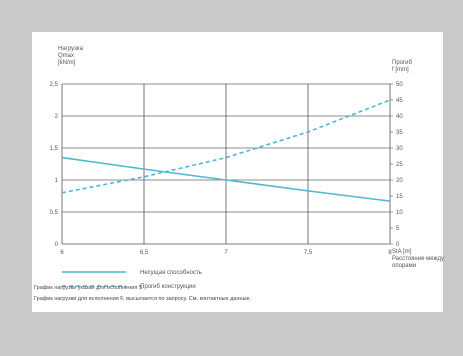 Image resolution: width=463 pixels, height=356 pixels. I want to click on y-right-tick-label: 0, so click(398, 245).